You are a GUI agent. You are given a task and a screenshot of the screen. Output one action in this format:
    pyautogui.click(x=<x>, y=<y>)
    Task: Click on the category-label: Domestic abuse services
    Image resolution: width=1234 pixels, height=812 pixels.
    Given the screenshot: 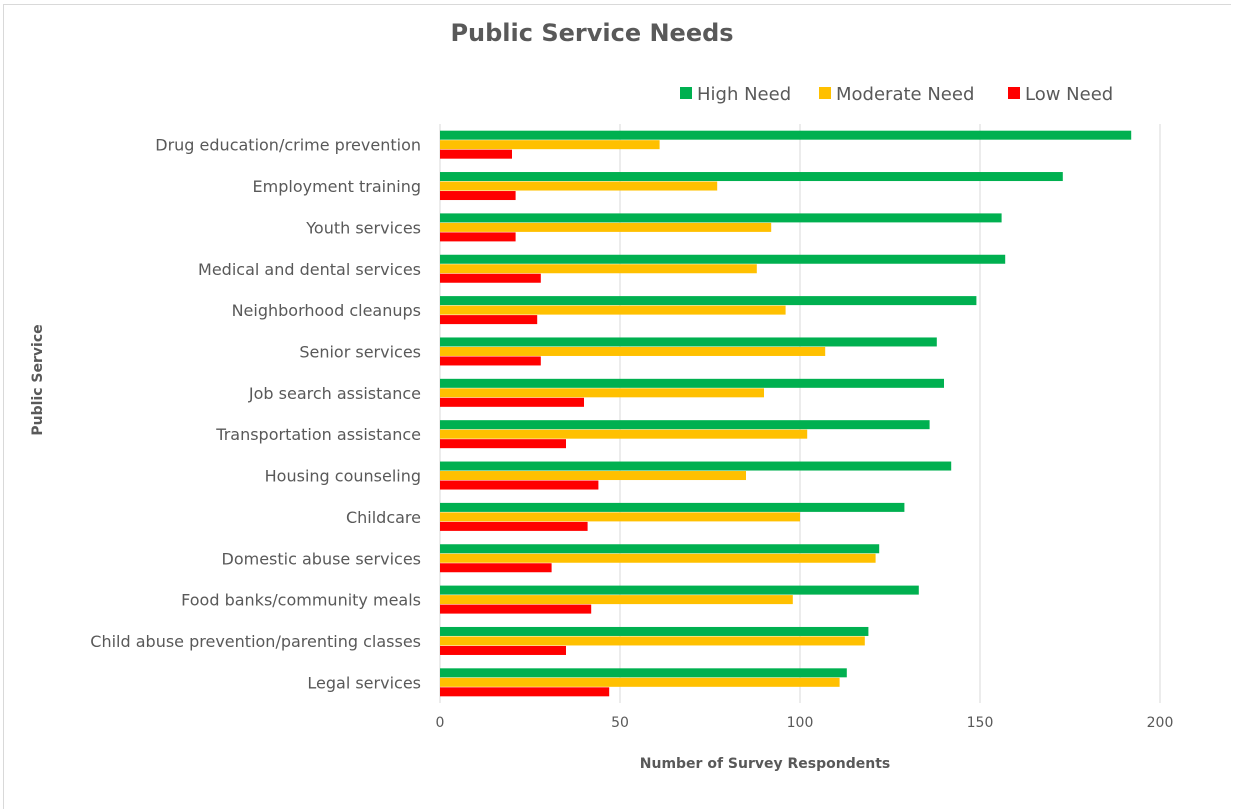 What is the action you would take?
    pyautogui.click(x=322, y=558)
    